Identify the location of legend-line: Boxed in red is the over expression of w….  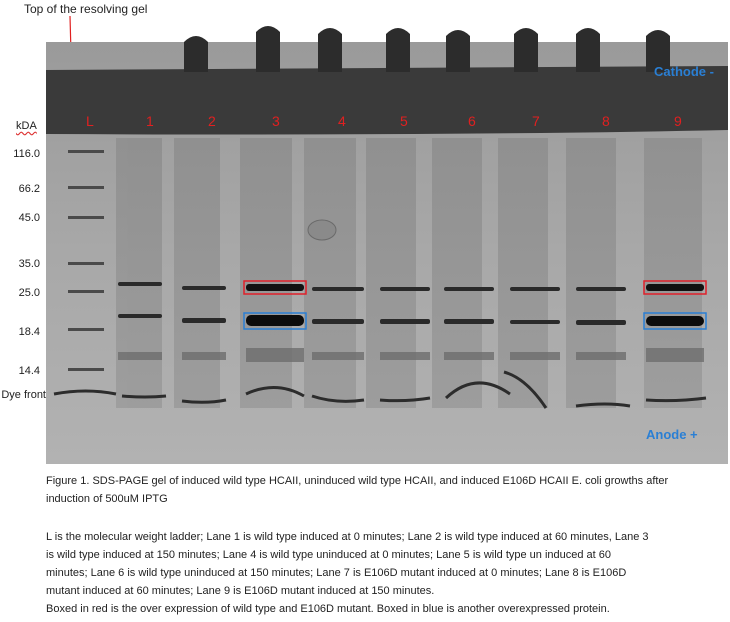
(328, 609).